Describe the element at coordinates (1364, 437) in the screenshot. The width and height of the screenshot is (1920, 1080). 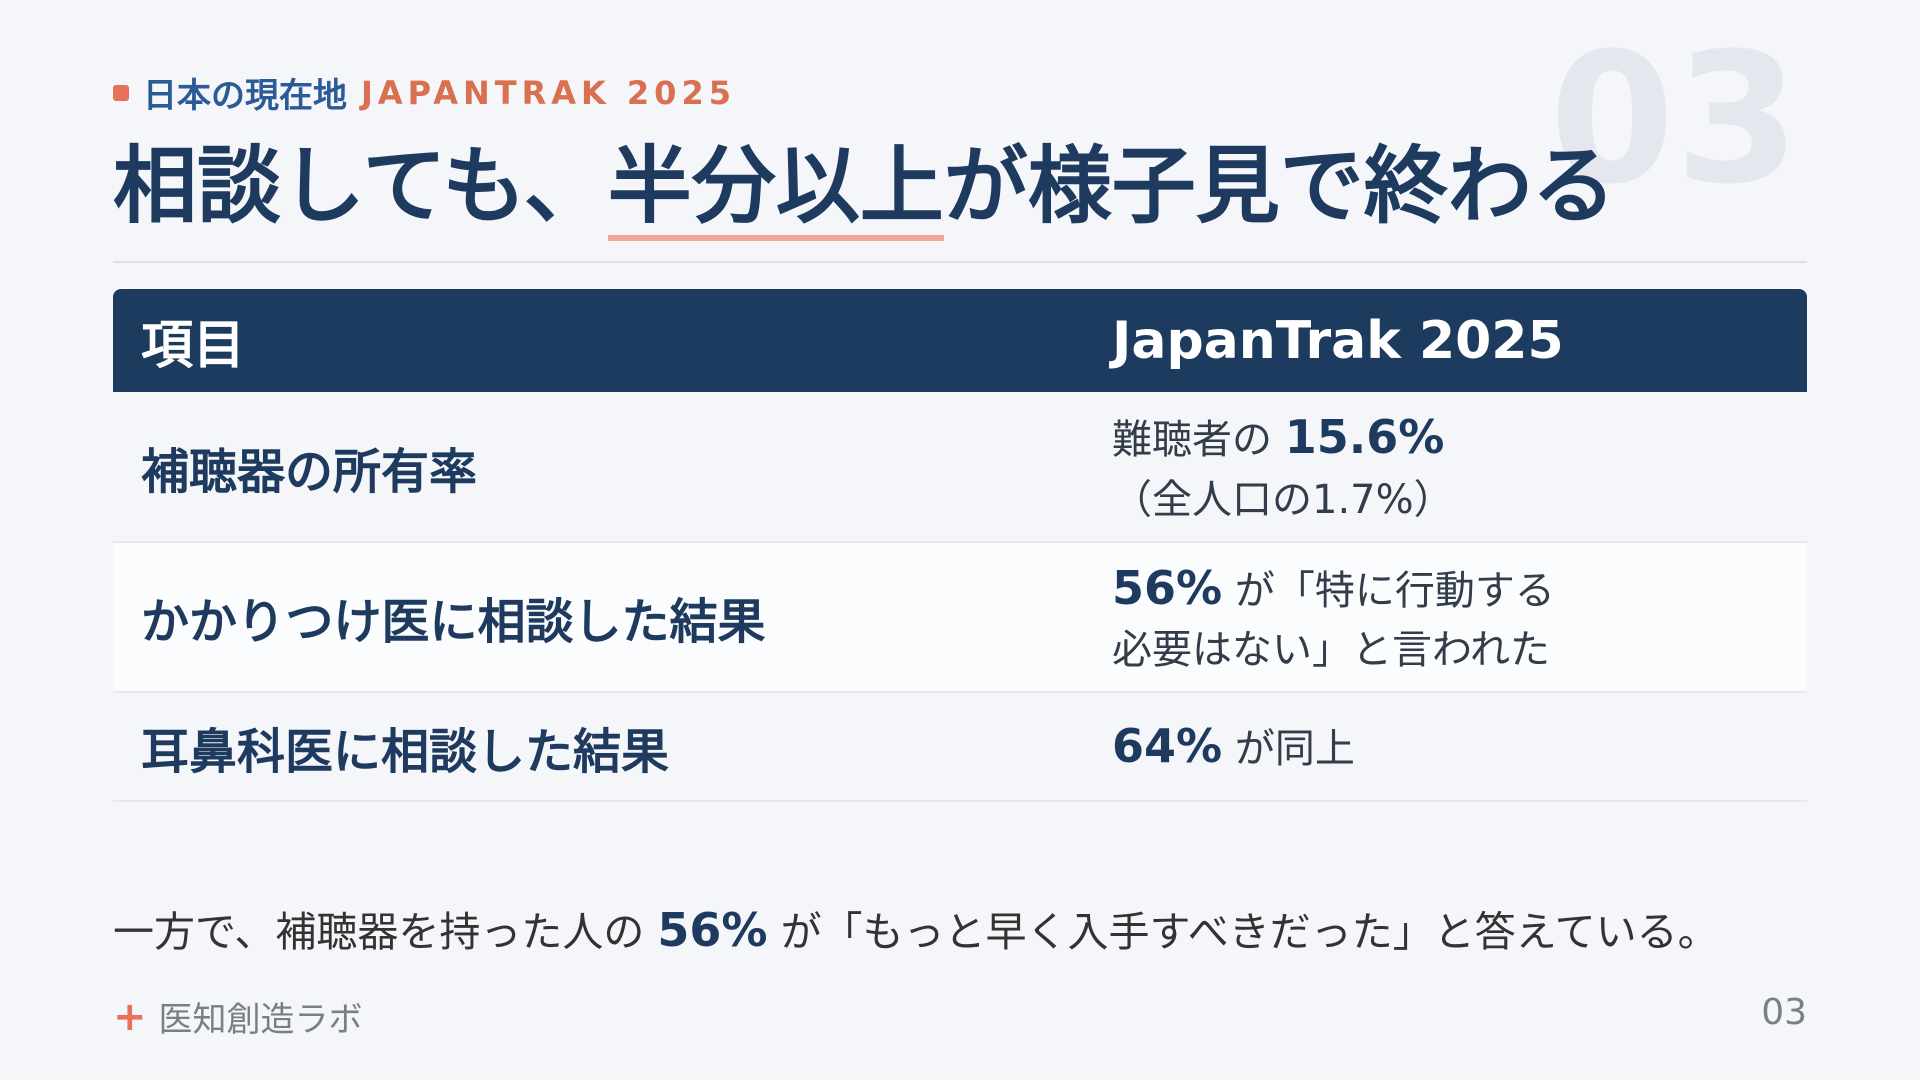
I see `value-emphasis: 15.6%` at that location.